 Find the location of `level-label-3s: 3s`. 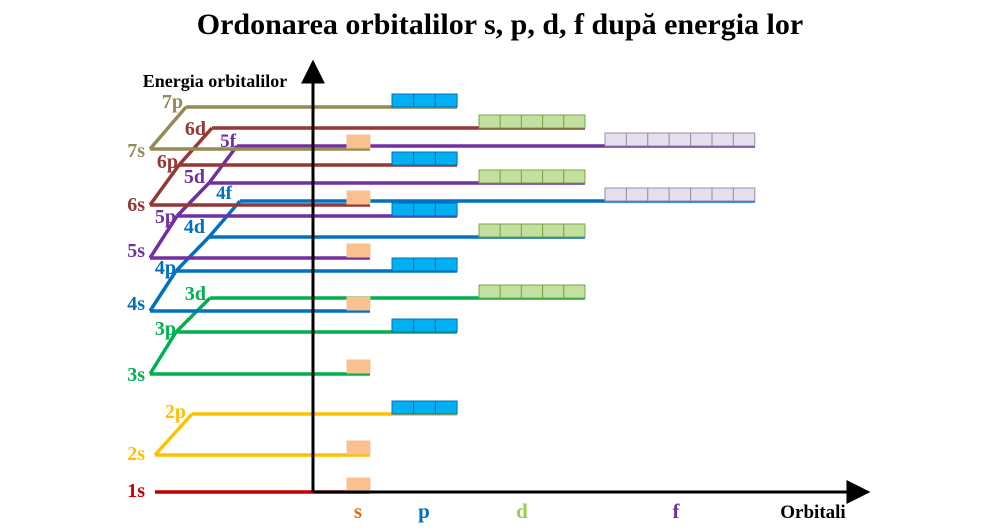

level-label-3s: 3s is located at coordinates (136, 375).